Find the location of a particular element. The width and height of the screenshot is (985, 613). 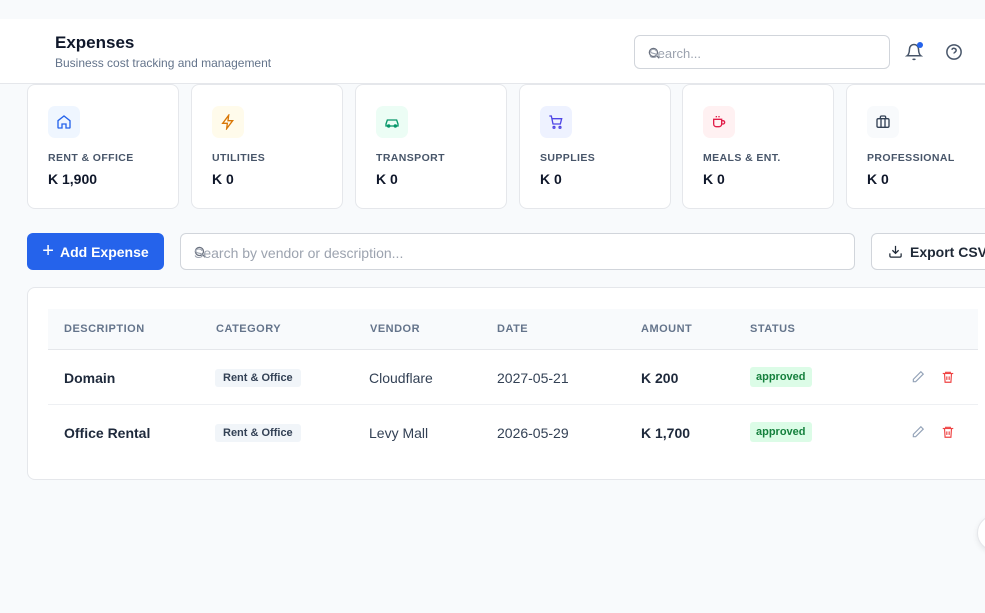

download-icon is located at coordinates (895, 251).